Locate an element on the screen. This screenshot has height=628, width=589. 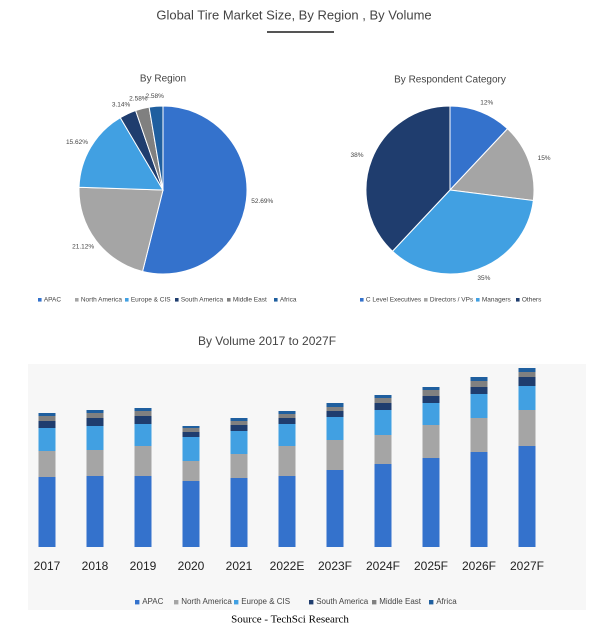
x-tick-label: 2022E is located at coordinates (287, 566).